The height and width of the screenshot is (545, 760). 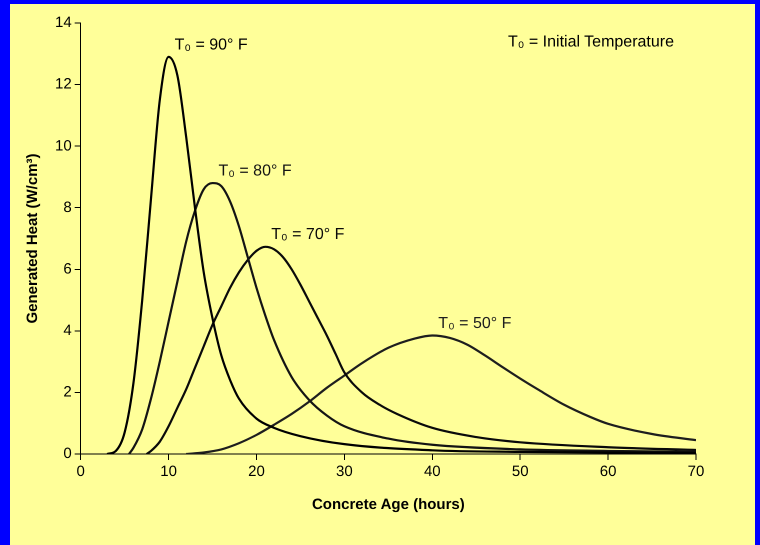 What do you see at coordinates (63, 84) in the screenshot?
I see `y-tick-label: 12` at bounding box center [63, 84].